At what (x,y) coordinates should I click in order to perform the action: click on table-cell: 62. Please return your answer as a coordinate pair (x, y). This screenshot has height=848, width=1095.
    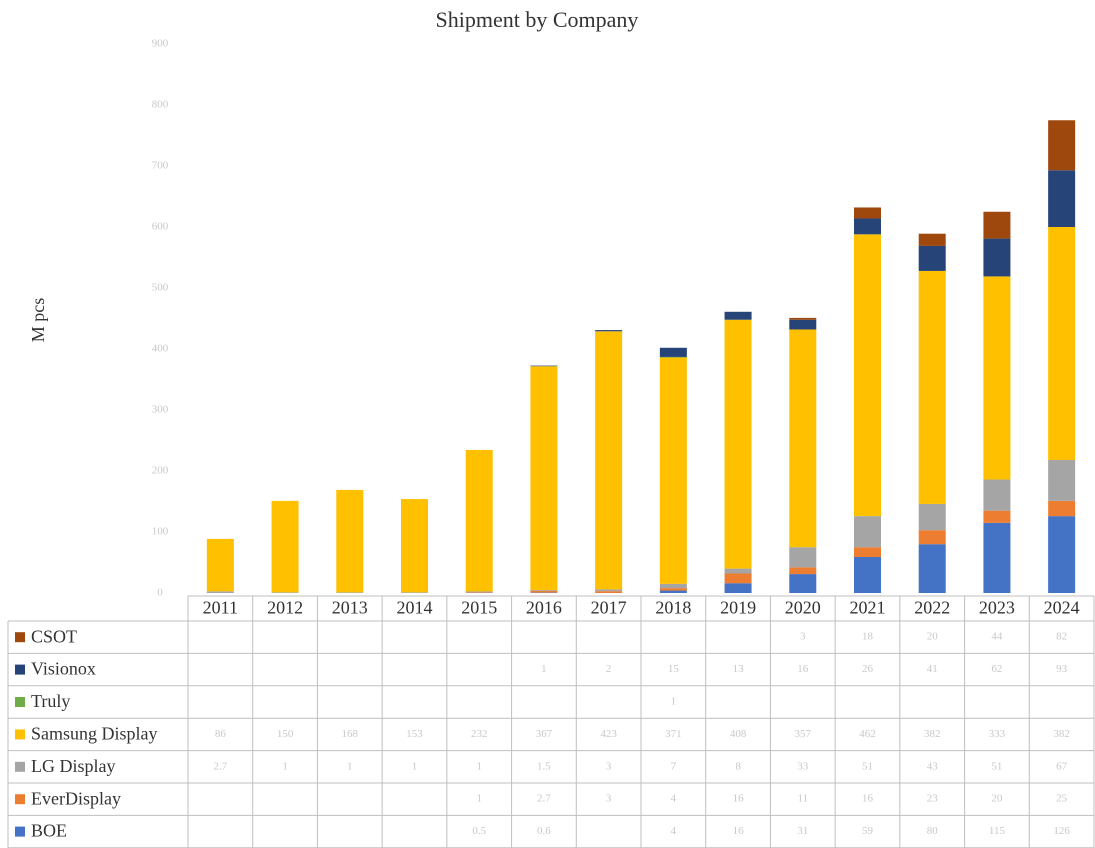
    Looking at the image, I should click on (996, 669).